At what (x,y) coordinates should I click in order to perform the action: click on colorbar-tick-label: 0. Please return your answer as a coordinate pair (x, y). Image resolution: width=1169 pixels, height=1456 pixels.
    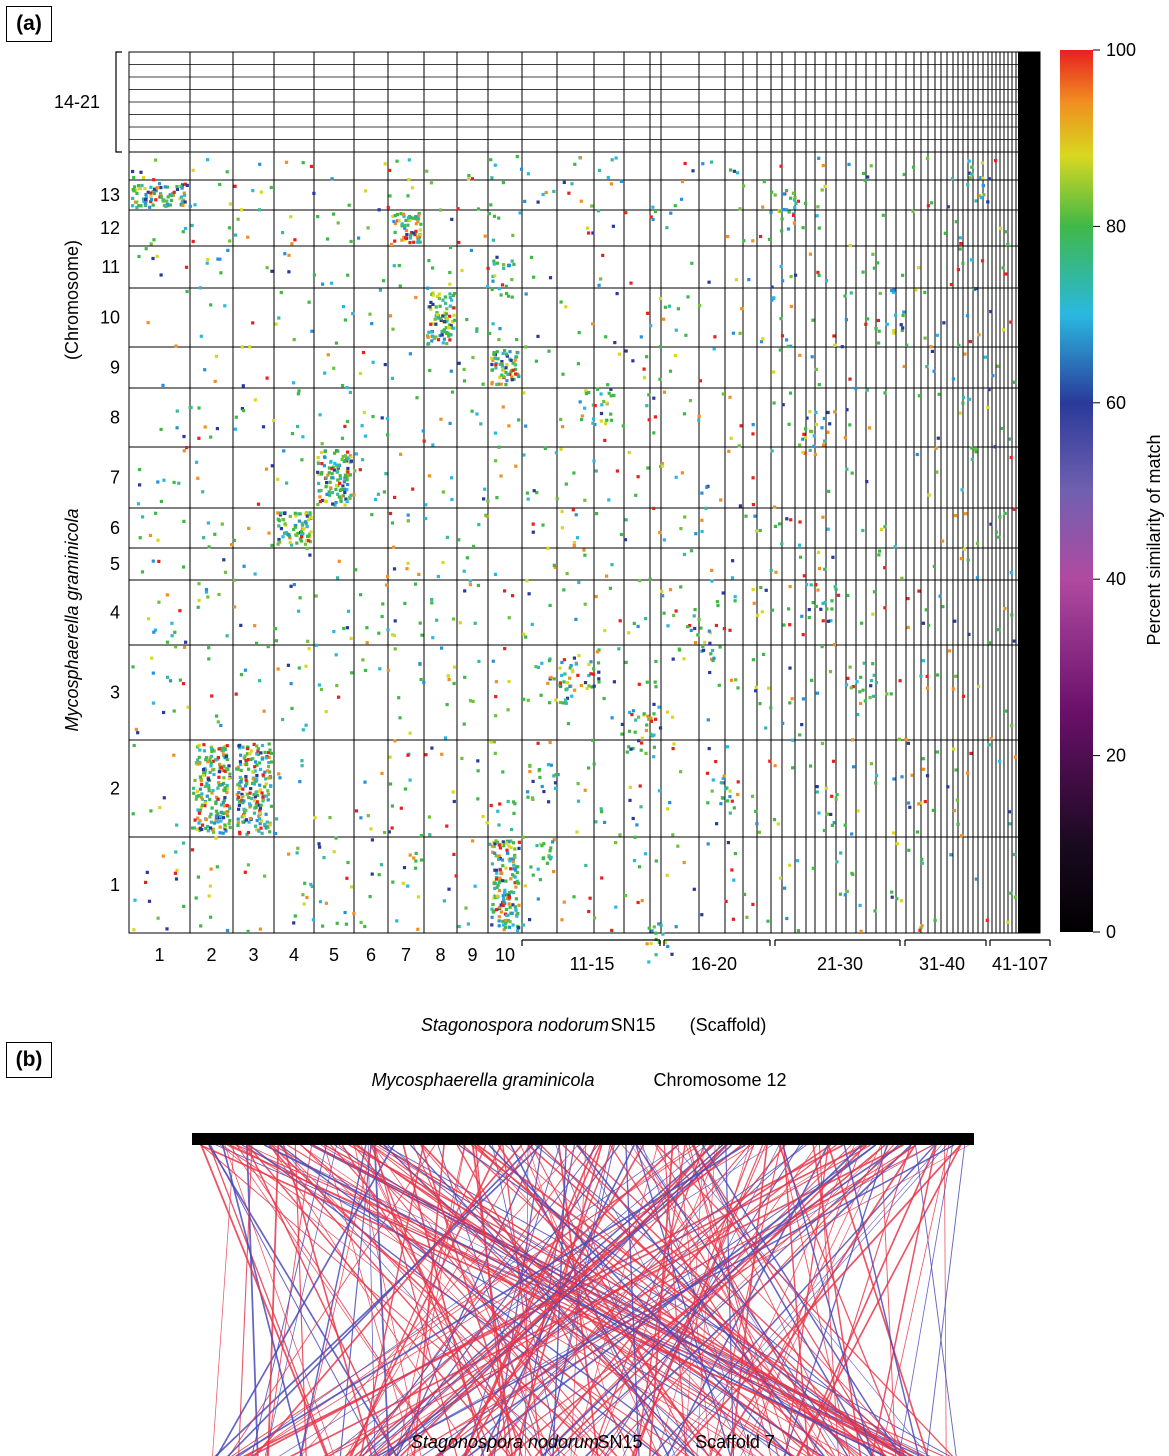
    Looking at the image, I should click on (1111, 932).